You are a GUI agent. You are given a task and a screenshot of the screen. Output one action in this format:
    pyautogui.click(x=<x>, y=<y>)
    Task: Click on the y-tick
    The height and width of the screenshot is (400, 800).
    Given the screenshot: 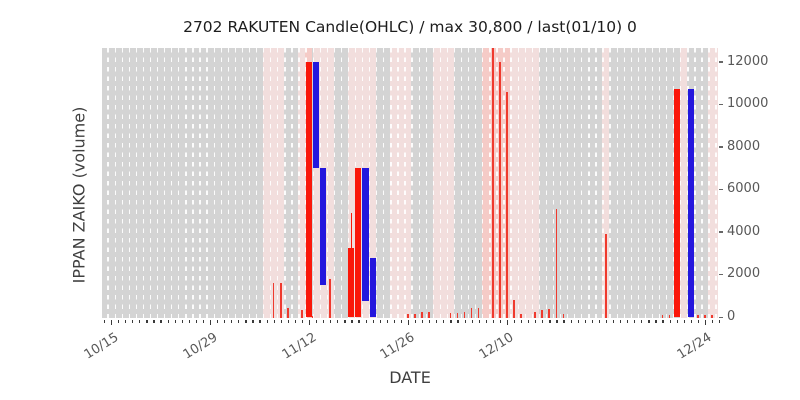 What is the action you would take?
    pyautogui.click(x=721, y=232)
    